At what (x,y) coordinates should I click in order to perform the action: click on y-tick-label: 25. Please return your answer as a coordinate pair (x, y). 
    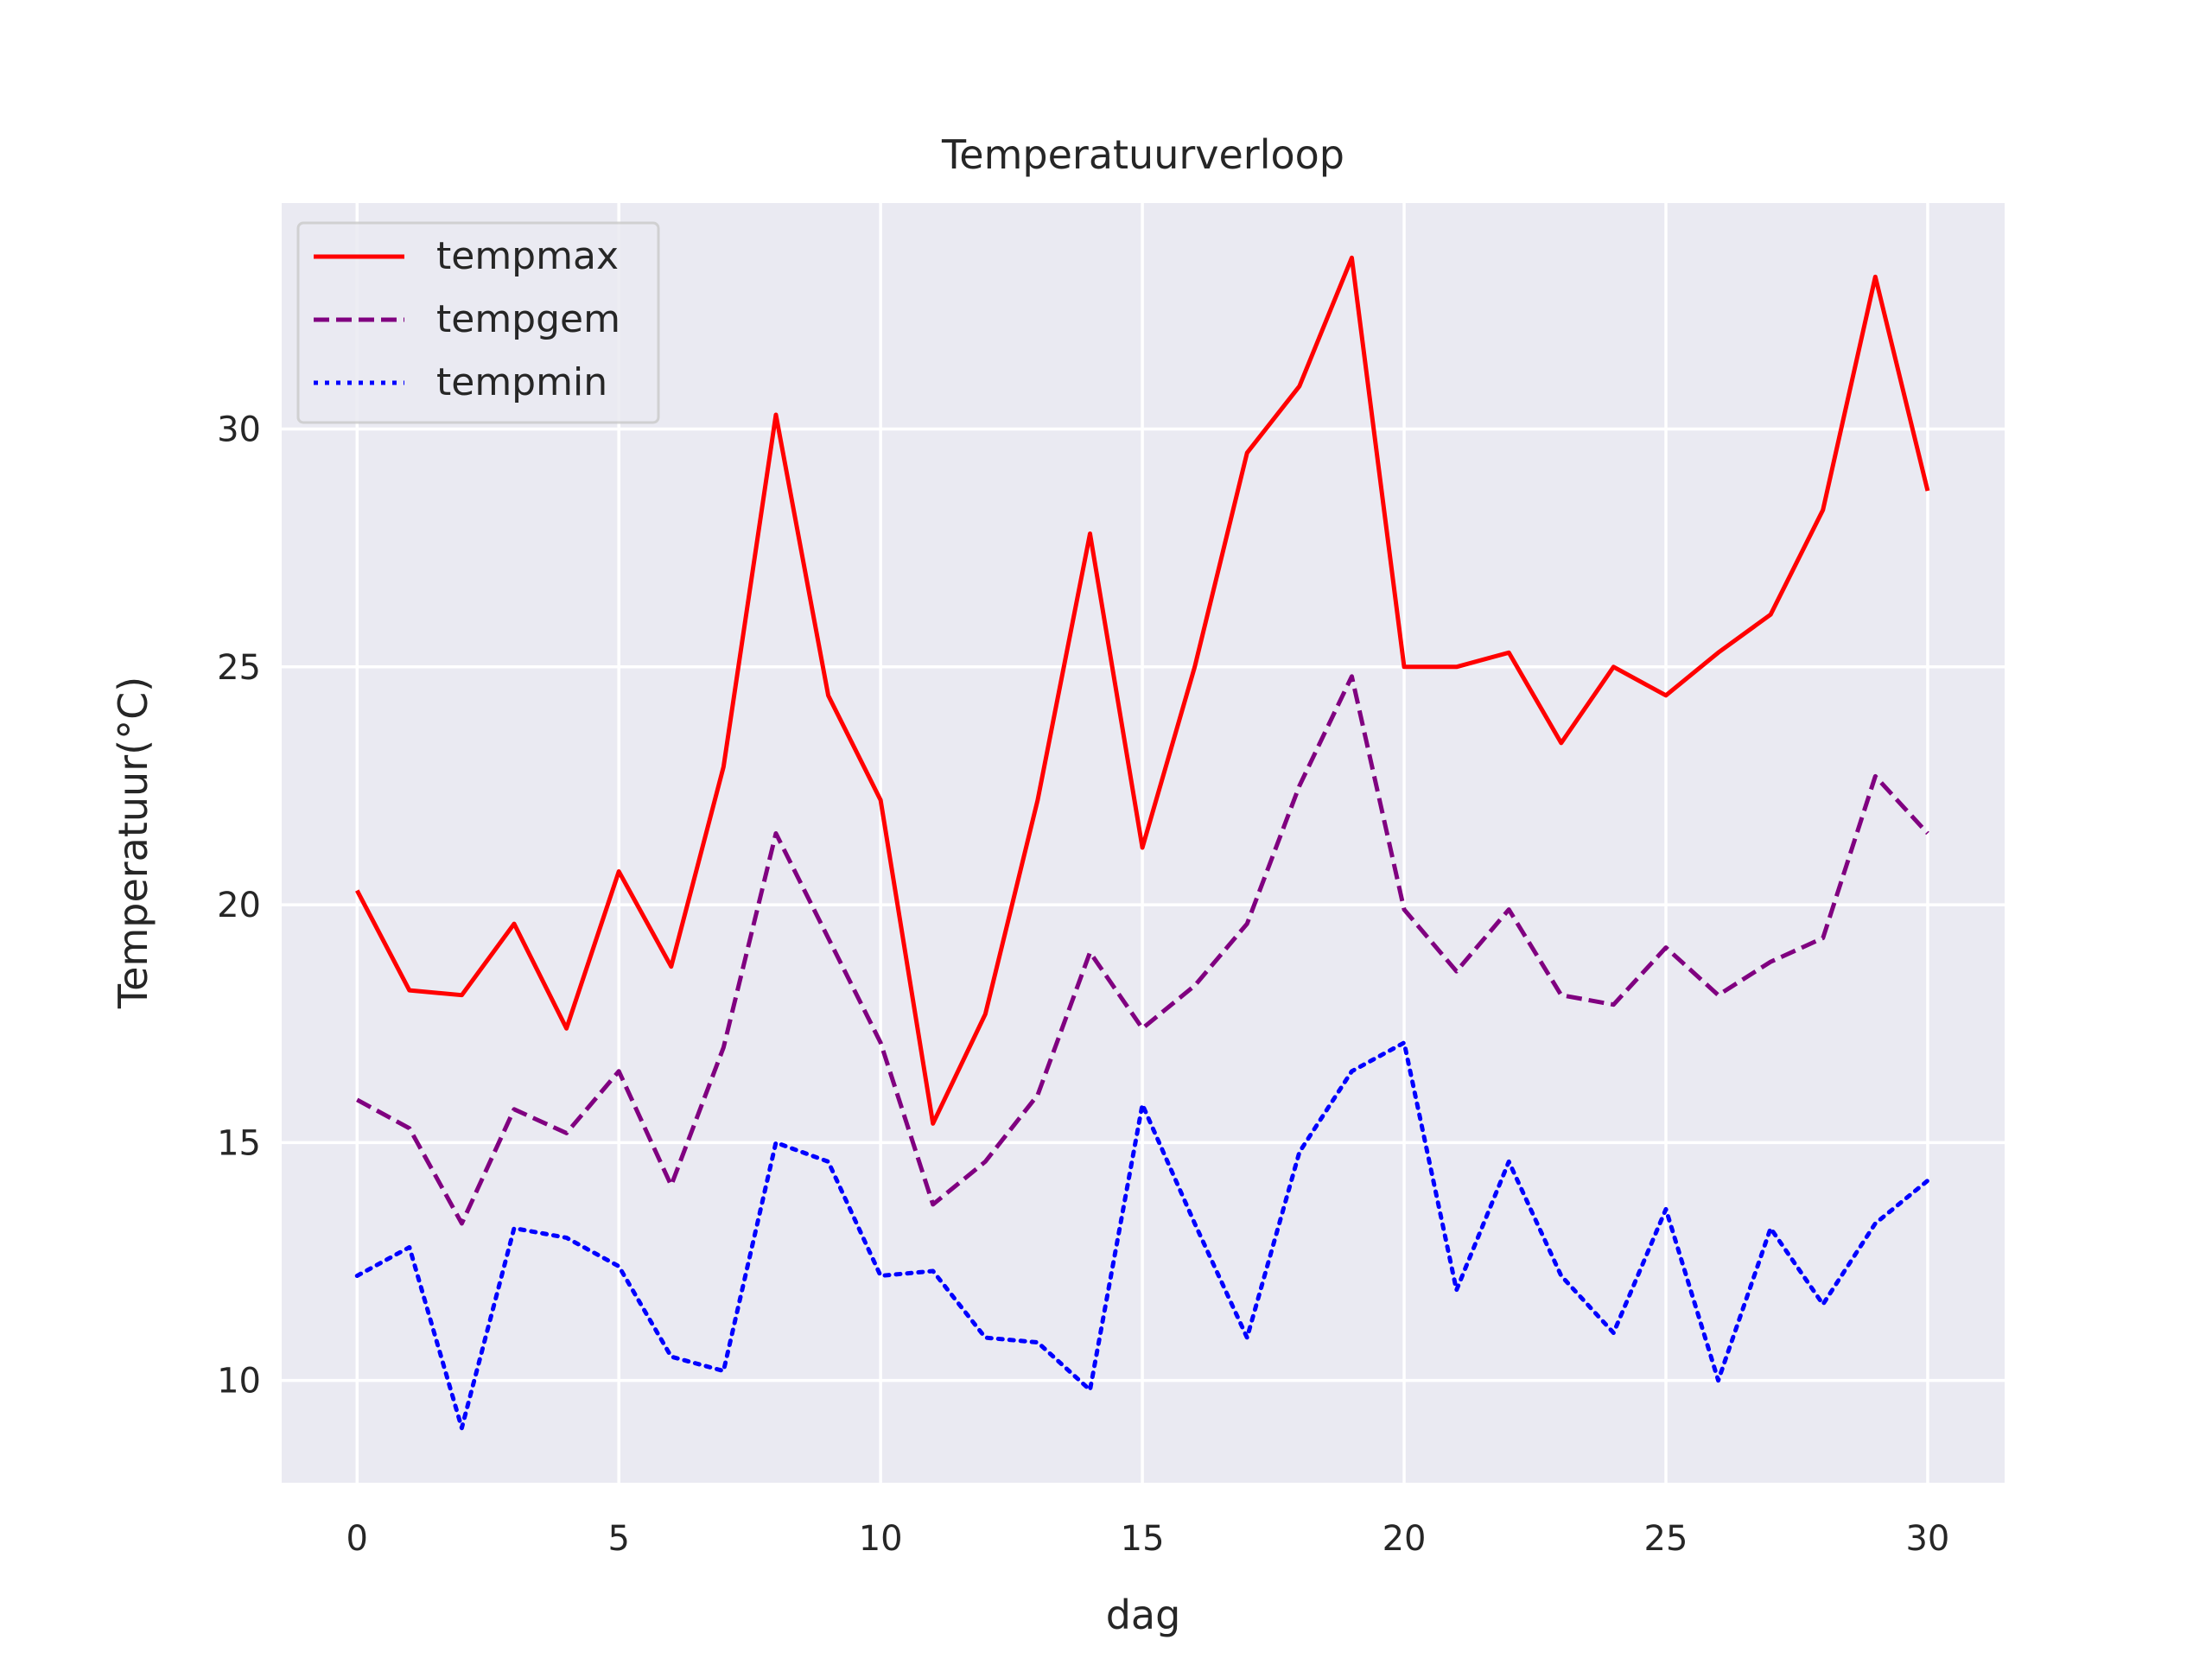
    Looking at the image, I should click on (239, 668).